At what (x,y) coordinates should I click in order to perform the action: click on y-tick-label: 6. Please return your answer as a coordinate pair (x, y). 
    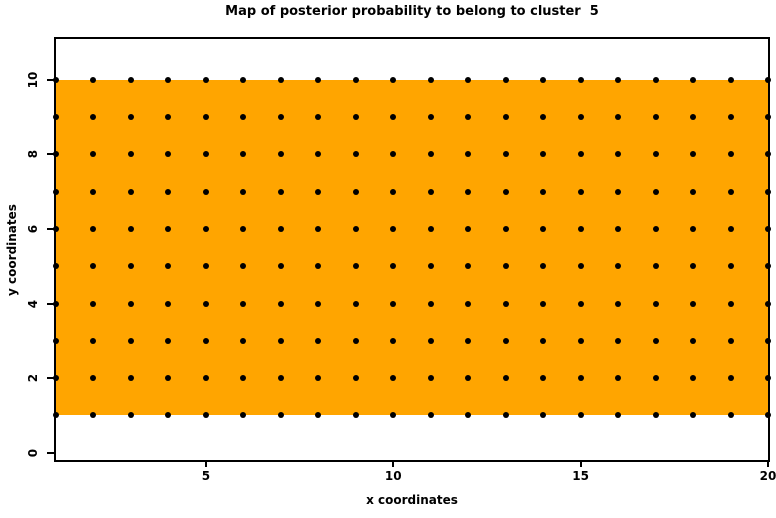
    Looking at the image, I should click on (33, 229).